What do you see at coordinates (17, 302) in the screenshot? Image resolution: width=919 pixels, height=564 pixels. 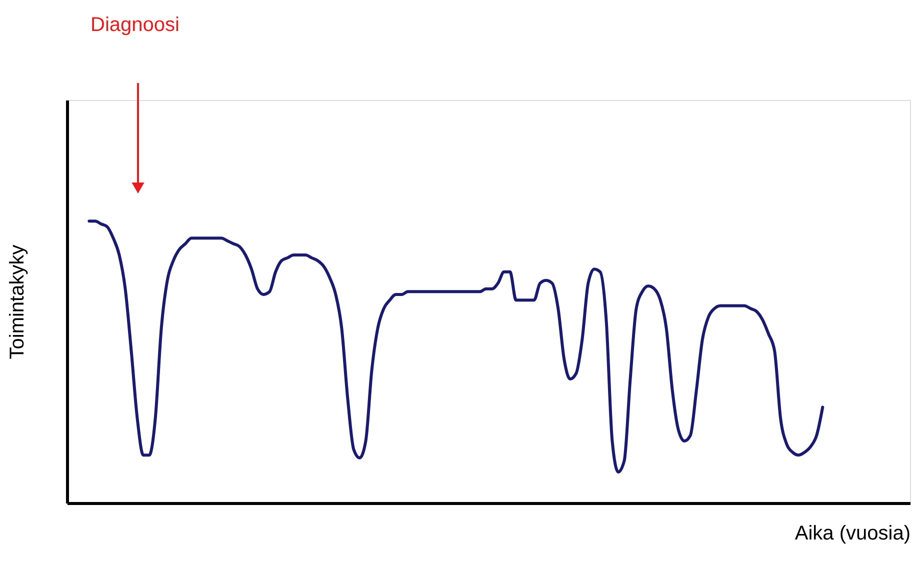 I see `y-axis-title: Toimintakyky` at bounding box center [17, 302].